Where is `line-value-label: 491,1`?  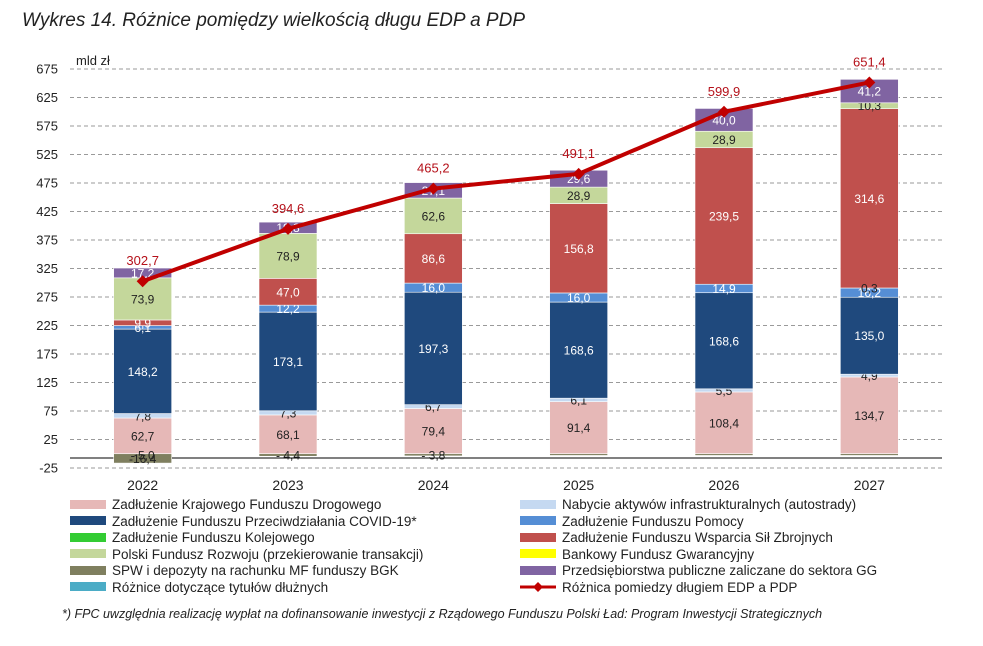 line-value-label: 491,1 is located at coordinates (578, 153).